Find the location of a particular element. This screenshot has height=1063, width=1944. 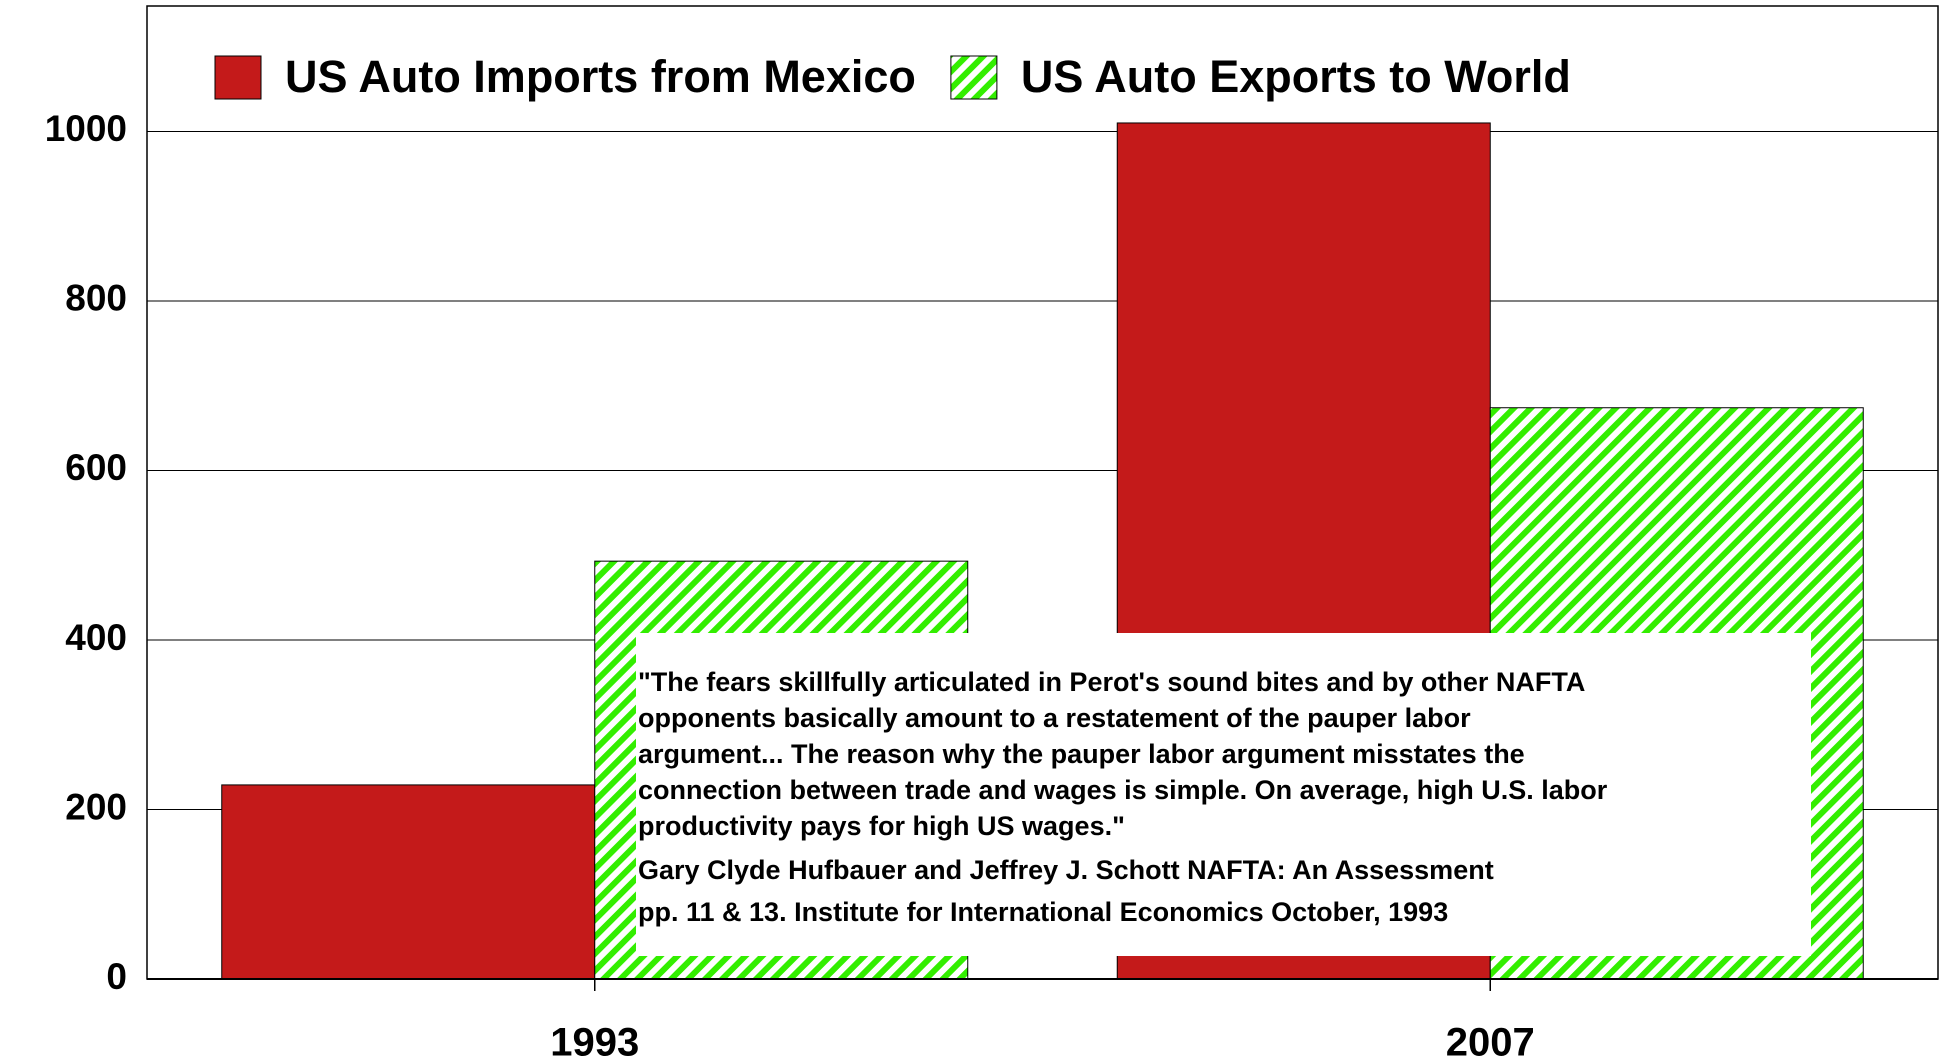

legend-label: US Auto Imports from Mexico is located at coordinates (600, 76).